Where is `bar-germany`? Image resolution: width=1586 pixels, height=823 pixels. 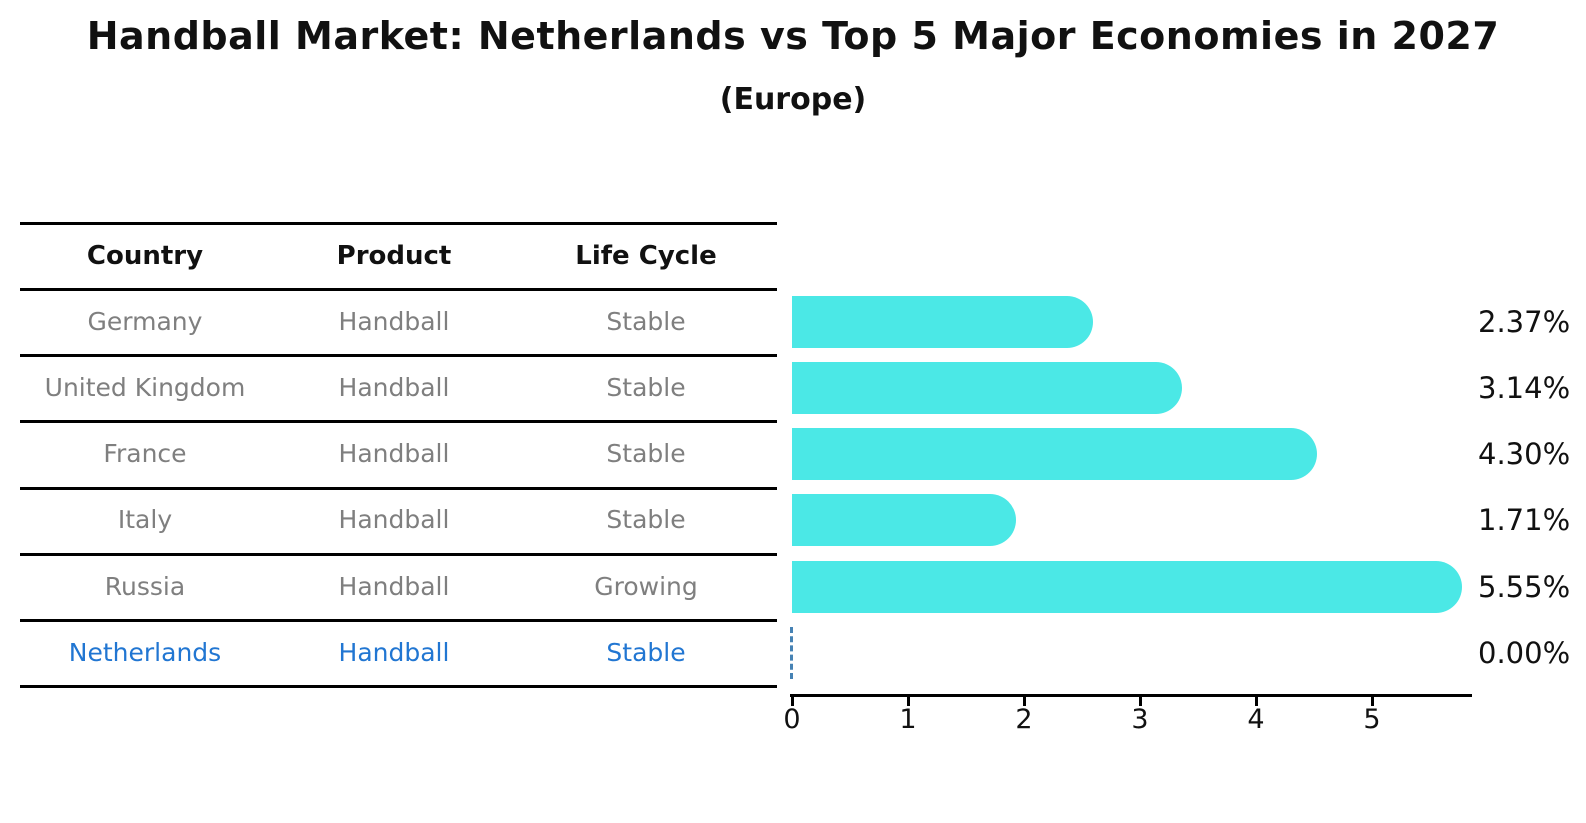 bar-germany is located at coordinates (942, 322).